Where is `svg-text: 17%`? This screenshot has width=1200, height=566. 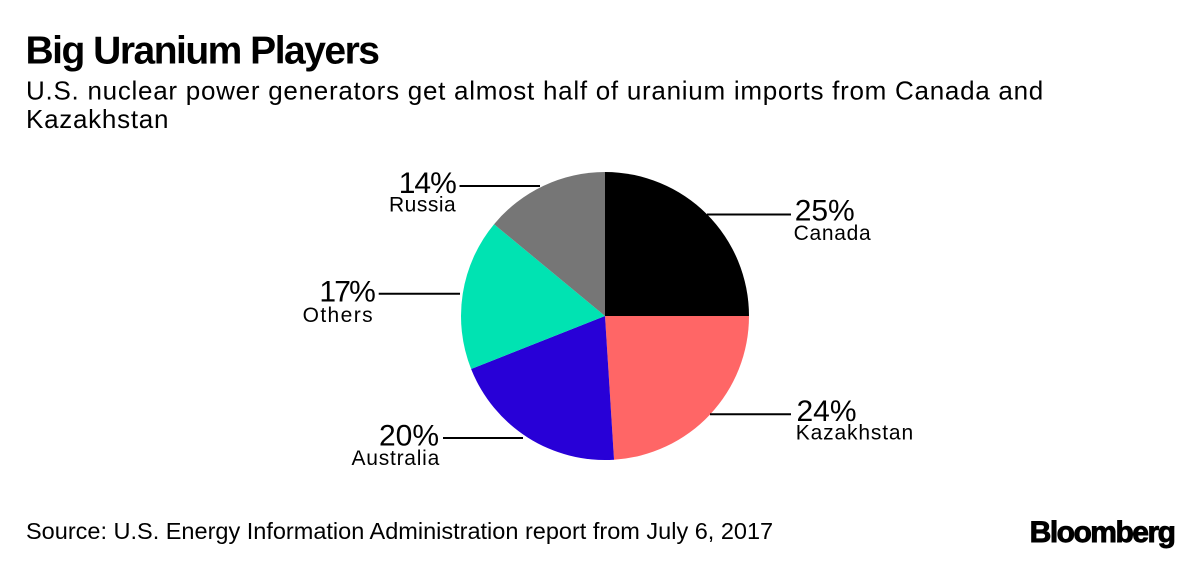 svg-text: 17% is located at coordinates (347, 292).